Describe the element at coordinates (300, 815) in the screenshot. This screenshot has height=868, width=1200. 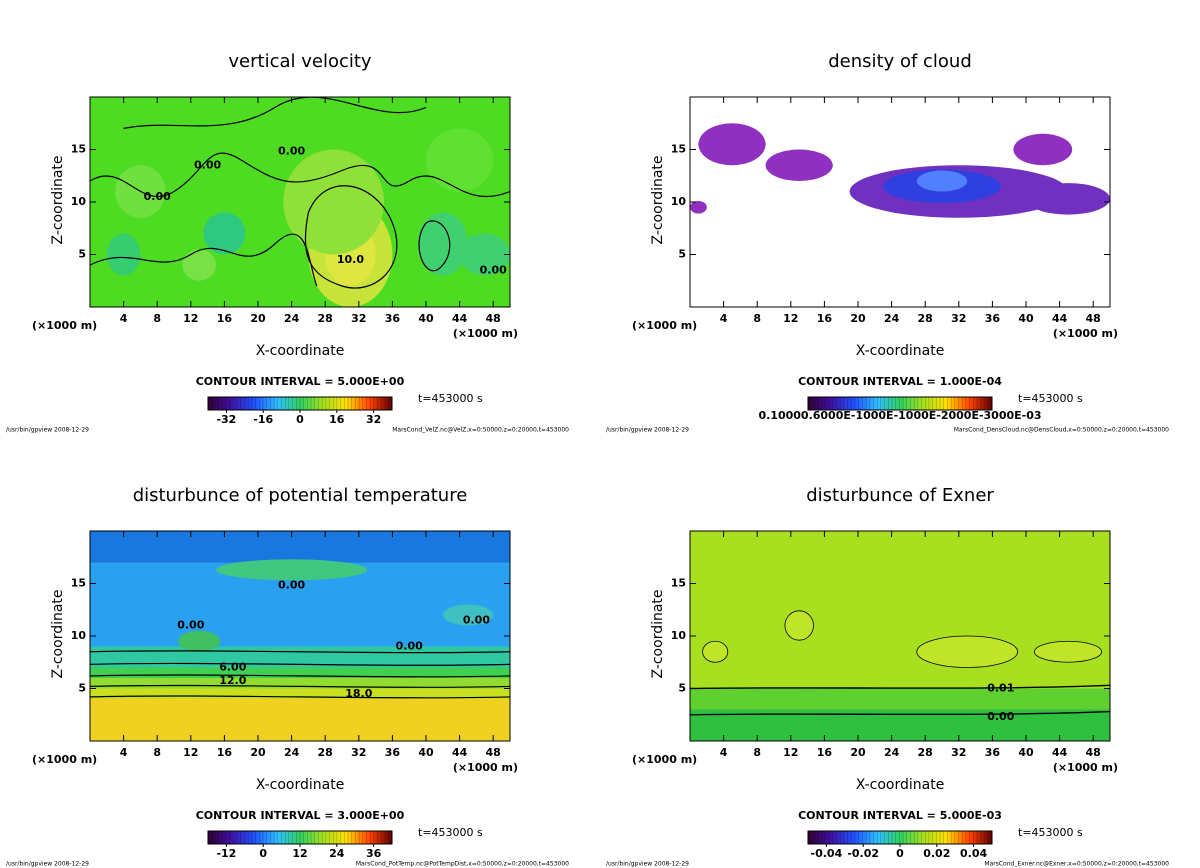
I see `contour-interval: CONTOUR INTERVAL = 3.000E+00` at that location.